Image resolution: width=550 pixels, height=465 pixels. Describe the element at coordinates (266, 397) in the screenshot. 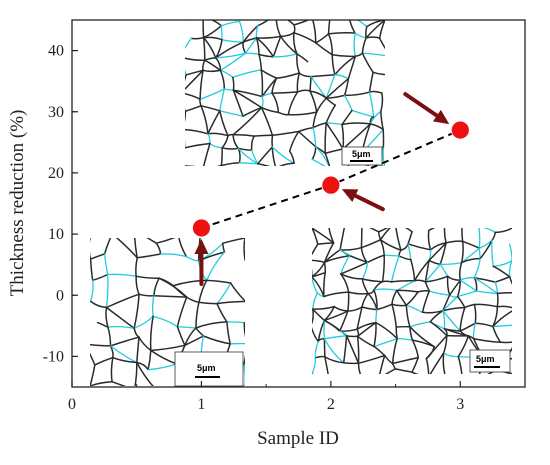

I see `x-axis: 0 1 2 3` at that location.